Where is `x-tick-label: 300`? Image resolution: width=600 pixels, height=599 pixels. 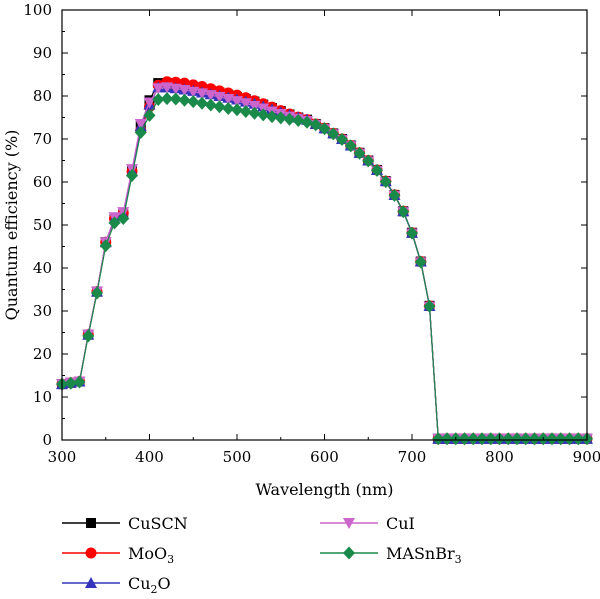
x-tick-label: 300 is located at coordinates (62, 457).